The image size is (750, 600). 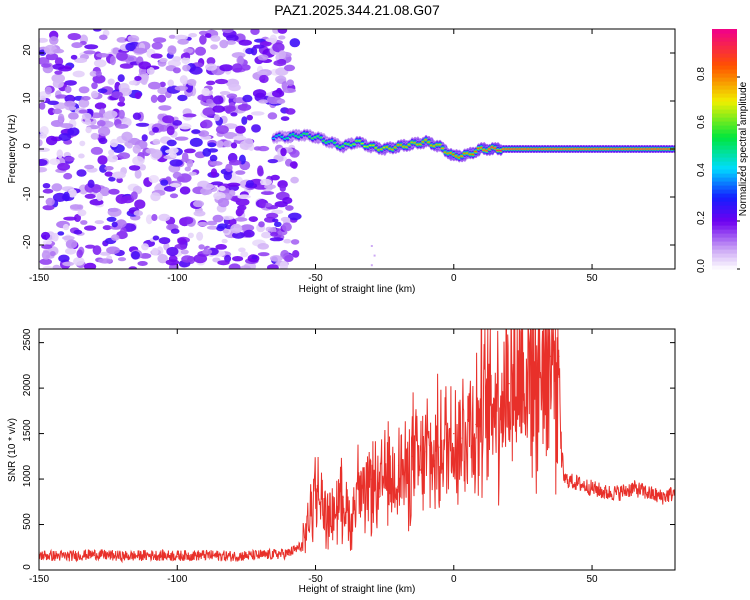 I want to click on y-tick-label: 2500, so click(x=27, y=339).